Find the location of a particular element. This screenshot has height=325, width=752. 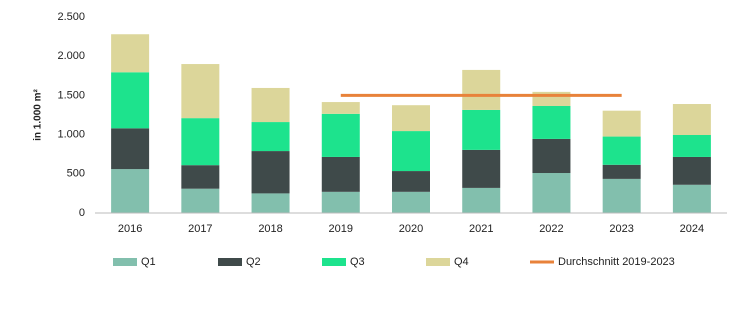

x-tick-label: 2020 is located at coordinates (411, 229).